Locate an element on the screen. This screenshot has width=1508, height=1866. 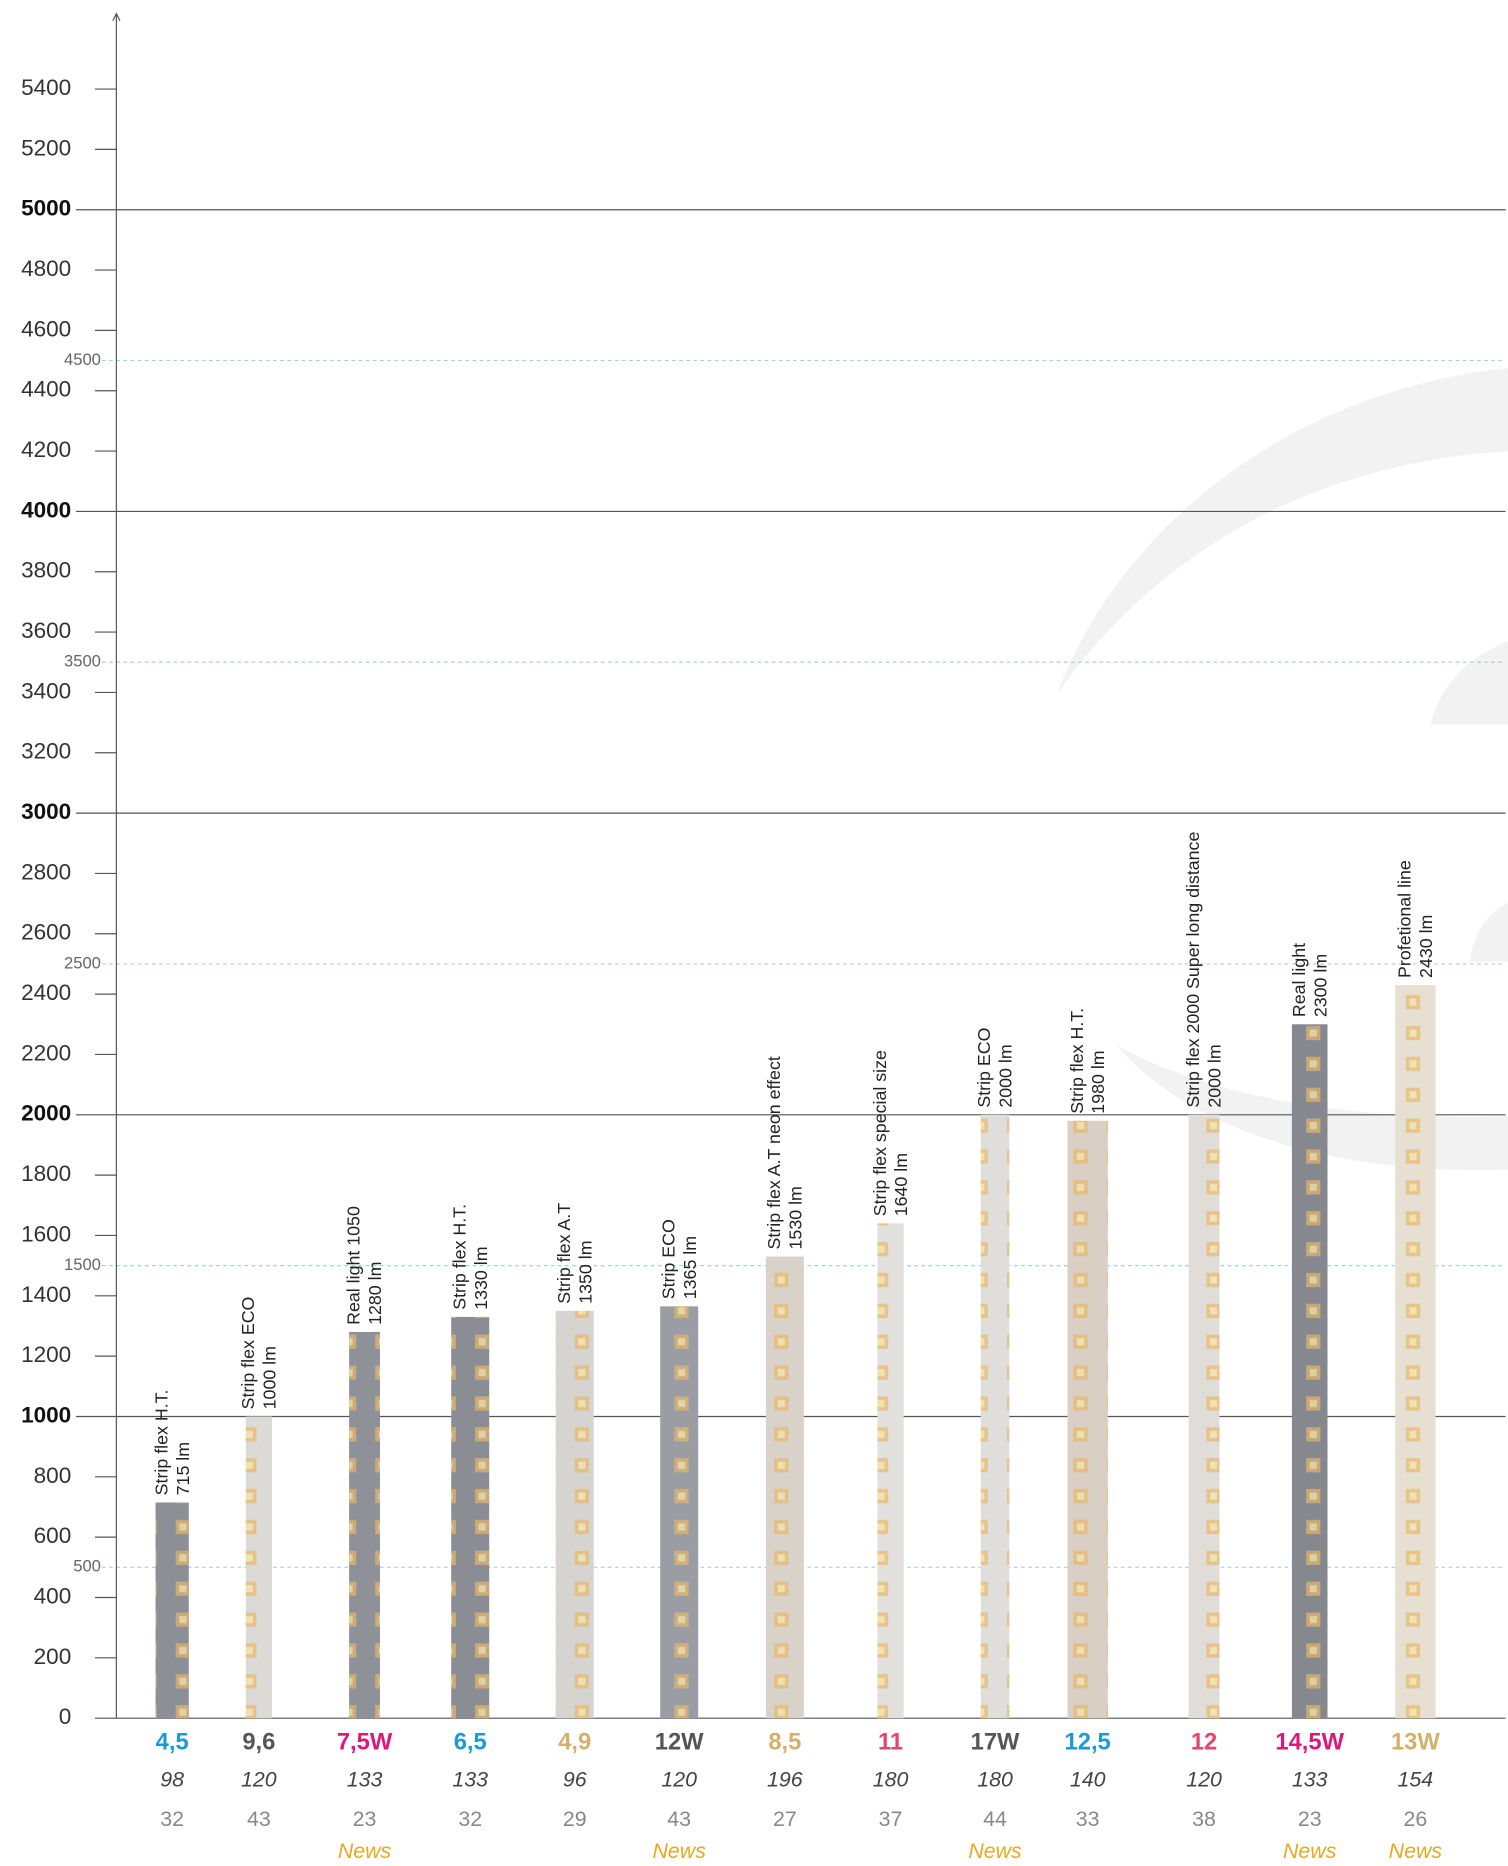
y-tick-label: 2000 is located at coordinates (46, 1113).